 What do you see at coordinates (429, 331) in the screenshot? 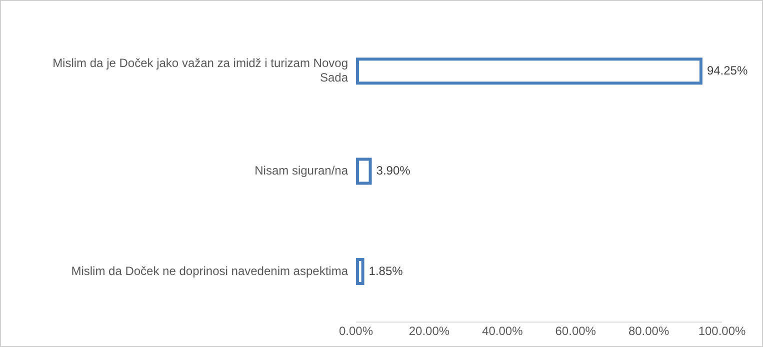
I see `x-tick-label: 20.00%` at bounding box center [429, 331].